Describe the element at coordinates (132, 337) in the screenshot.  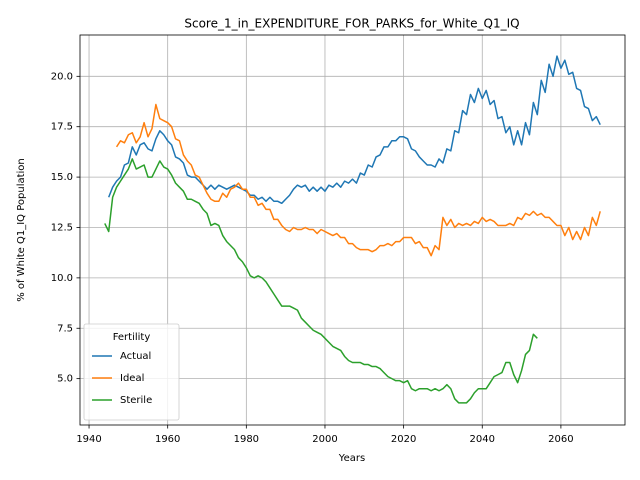
I see `legend-title: Fertility` at that location.